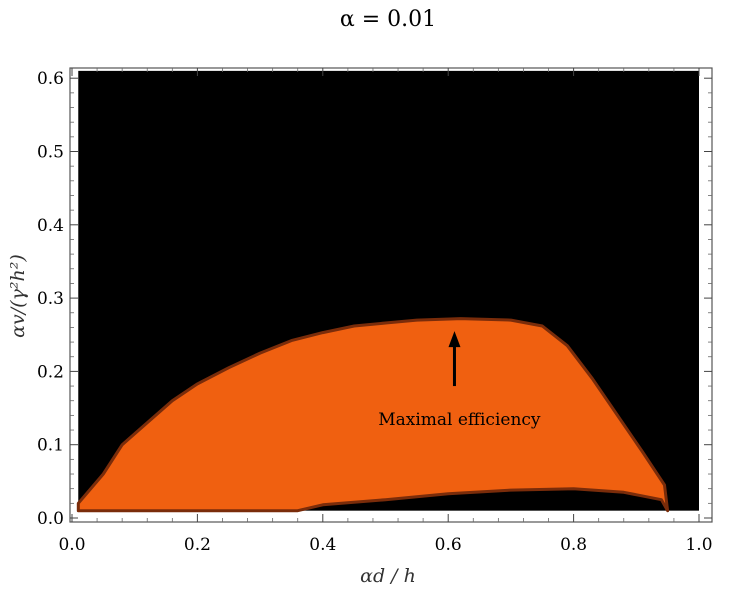 The width and height of the screenshot is (750, 591). I want to click on x-tick-label: 0.0, so click(71, 545).